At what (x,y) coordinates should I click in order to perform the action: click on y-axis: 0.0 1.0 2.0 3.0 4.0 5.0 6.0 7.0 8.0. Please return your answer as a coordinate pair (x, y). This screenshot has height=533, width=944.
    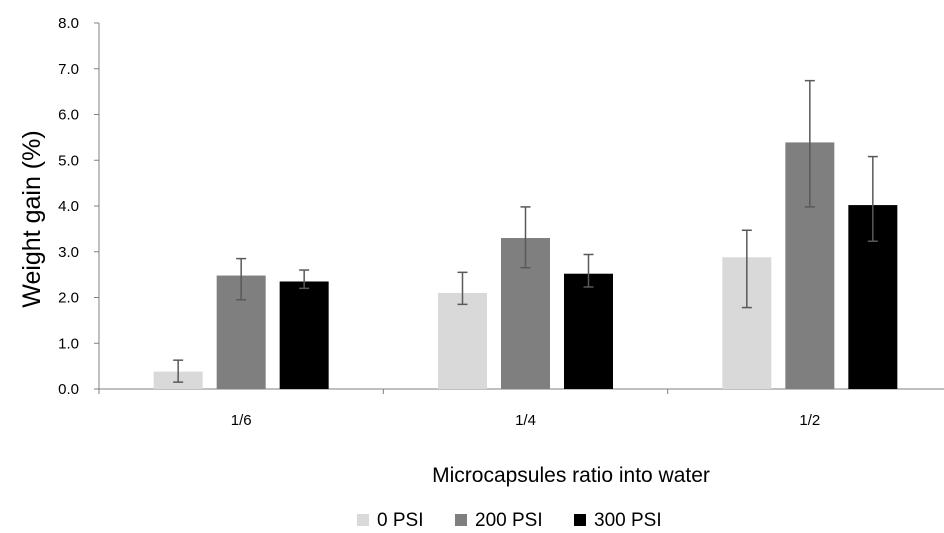
    Looking at the image, I should click on (79, 206).